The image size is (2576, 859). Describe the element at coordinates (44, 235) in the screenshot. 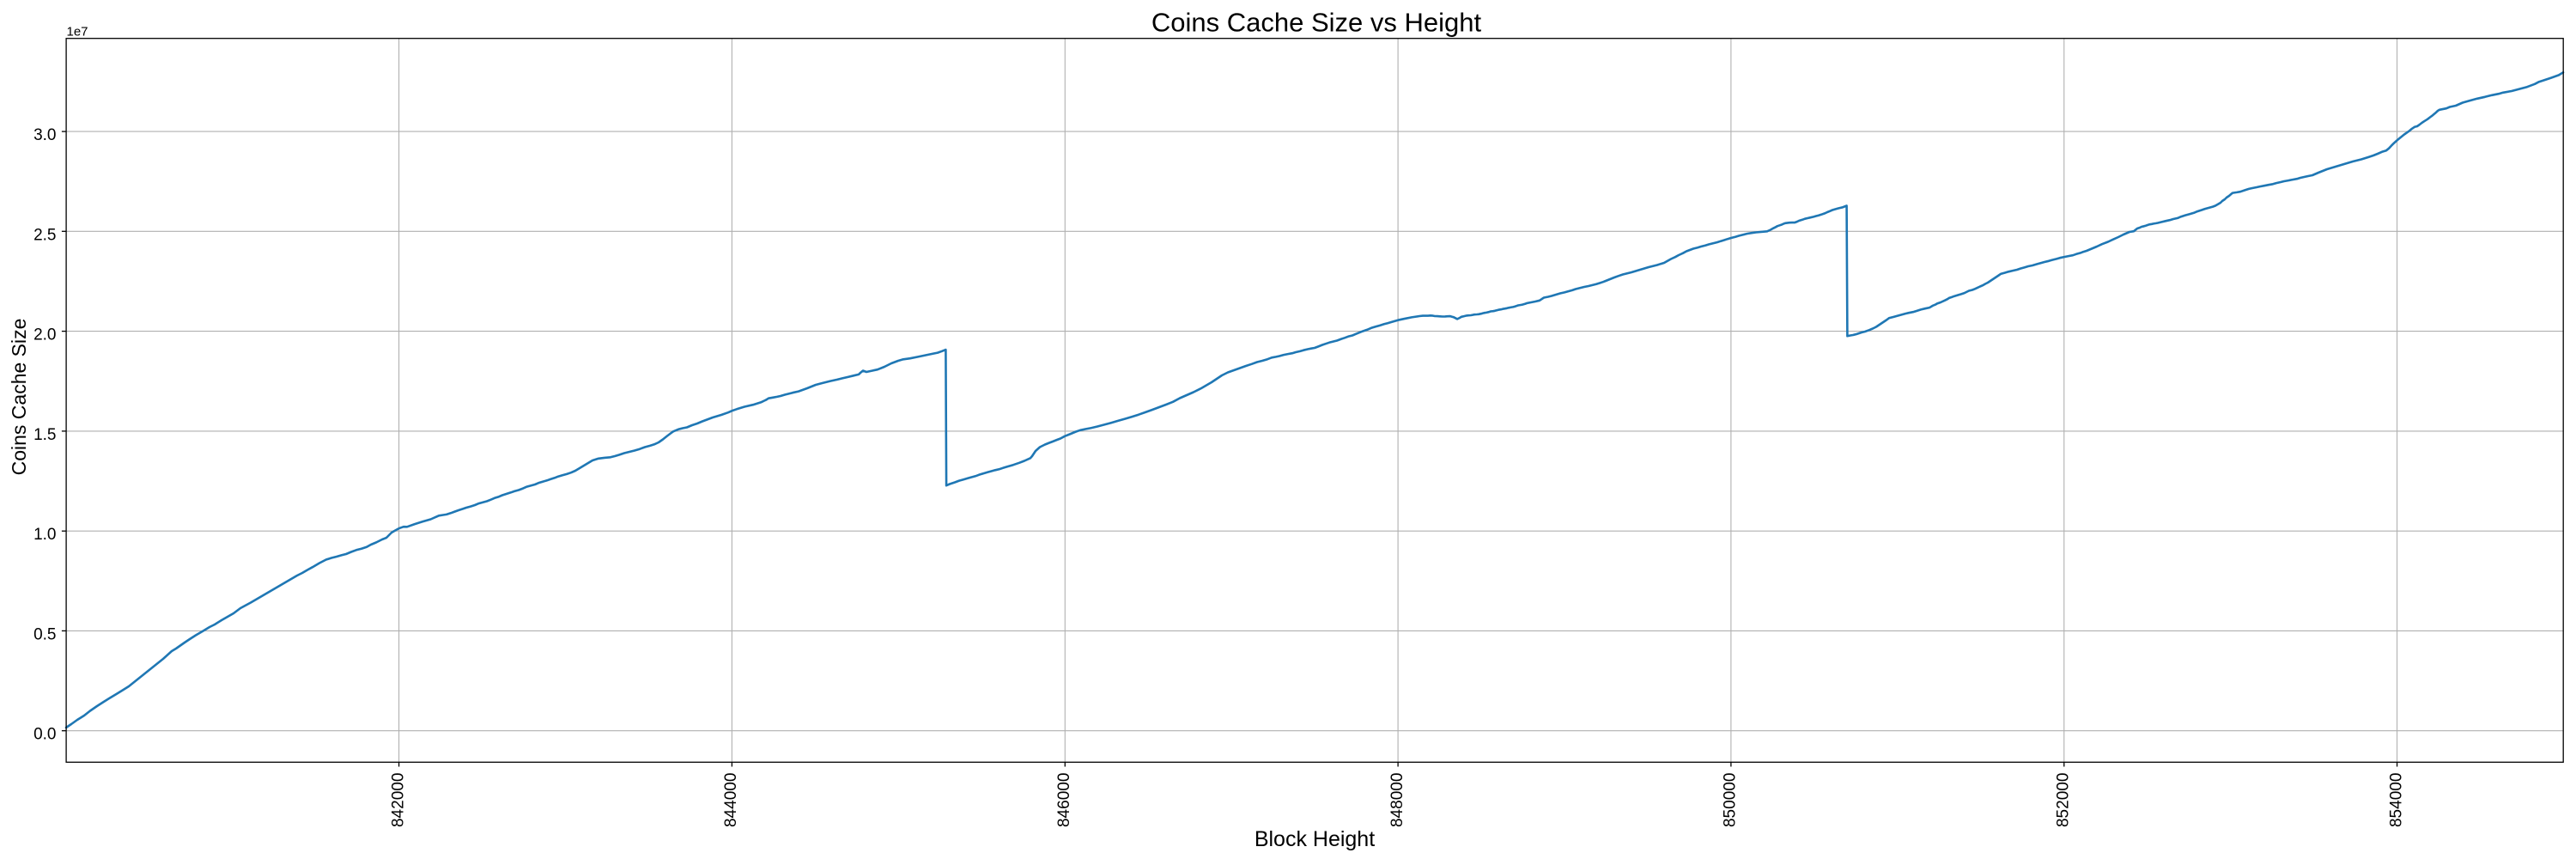

I see `svg-text: 2.5` at that location.